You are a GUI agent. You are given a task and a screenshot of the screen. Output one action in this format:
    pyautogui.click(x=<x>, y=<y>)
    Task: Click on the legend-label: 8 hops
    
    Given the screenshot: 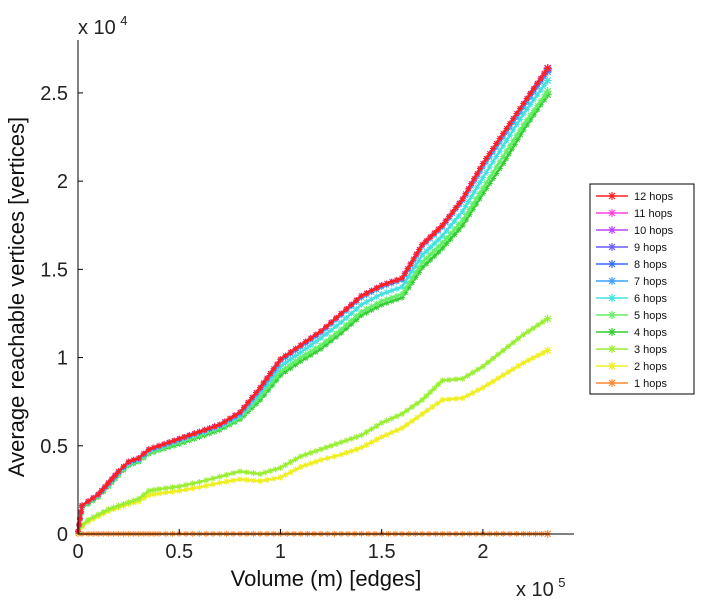 What is the action you would take?
    pyautogui.click(x=651, y=265)
    